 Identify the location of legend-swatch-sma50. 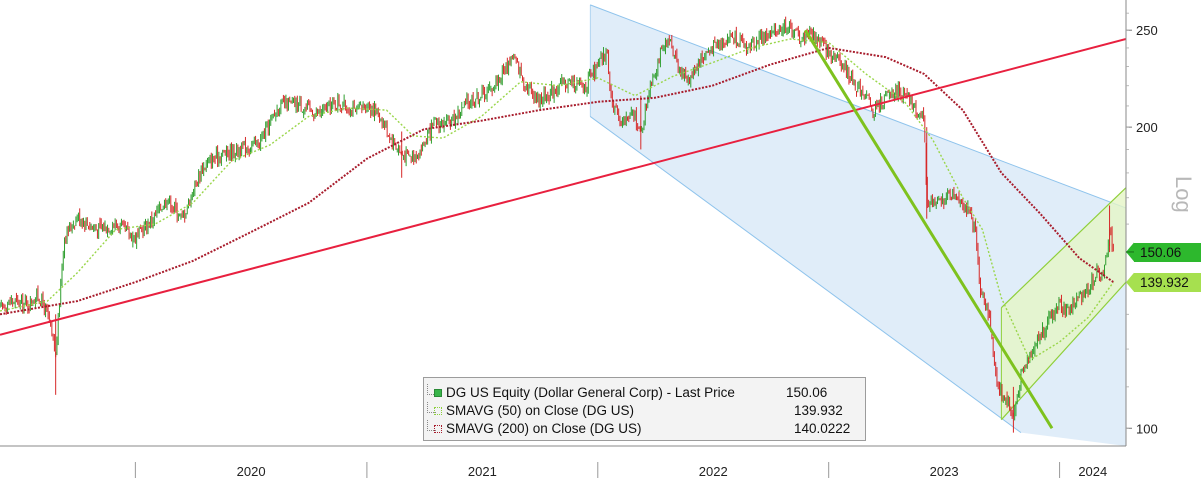
(438, 411).